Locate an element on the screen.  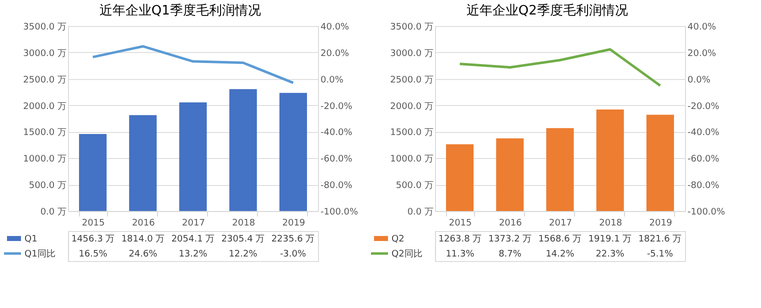
data-label: 1568.6 万 is located at coordinates (560, 239).